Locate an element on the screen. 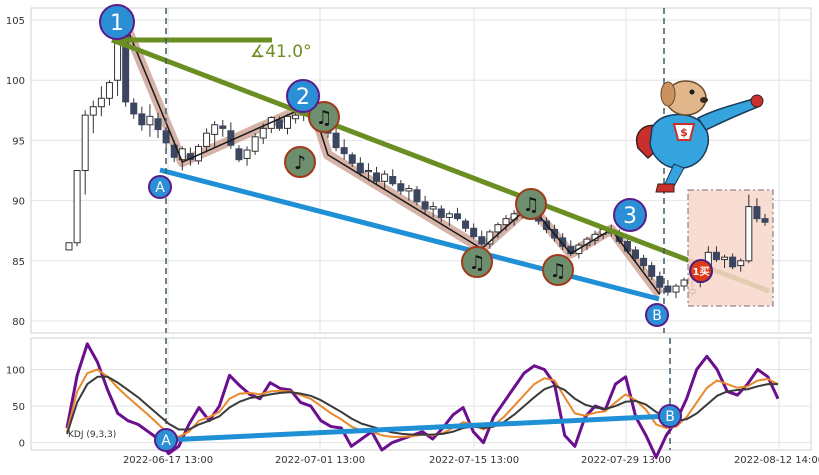  kdj-y-tick-label: 50 is located at coordinates (18, 407).